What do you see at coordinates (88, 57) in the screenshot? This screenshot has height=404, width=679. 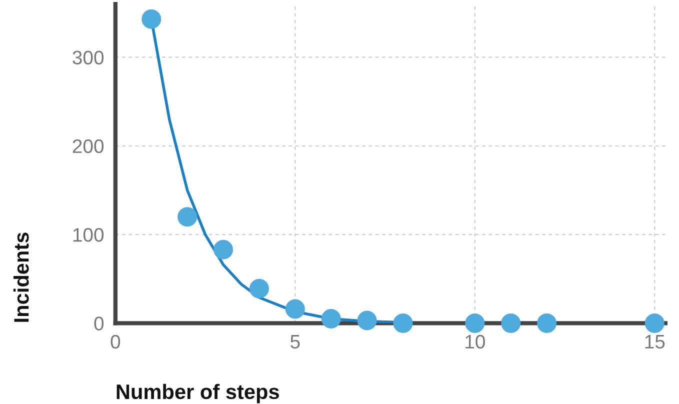 I see `y-tick-label: 300` at bounding box center [88, 57].